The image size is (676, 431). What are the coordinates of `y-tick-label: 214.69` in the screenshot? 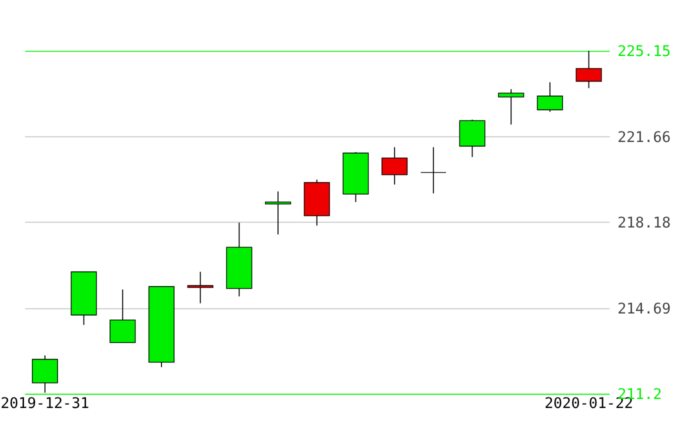 It's located at (644, 309).